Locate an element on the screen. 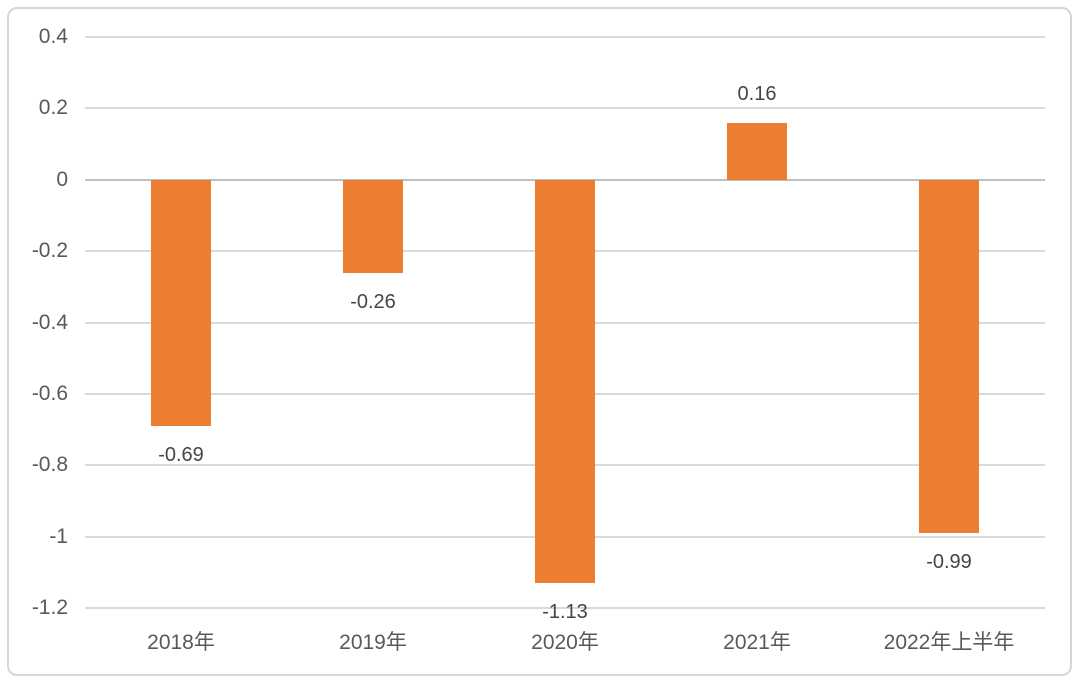 This screenshot has height=684, width=1080. bar-2021年 is located at coordinates (757, 151).